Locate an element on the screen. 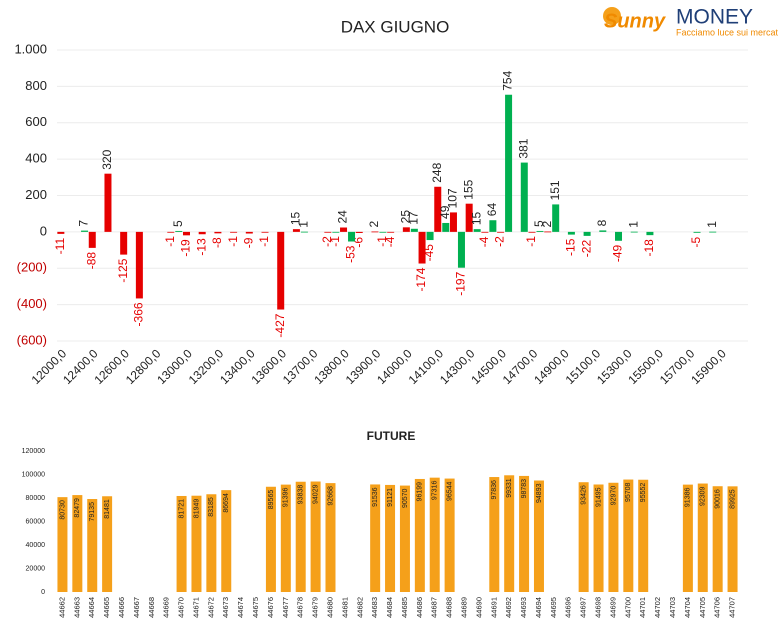  data-label: 83185 is located at coordinates (211, 507).